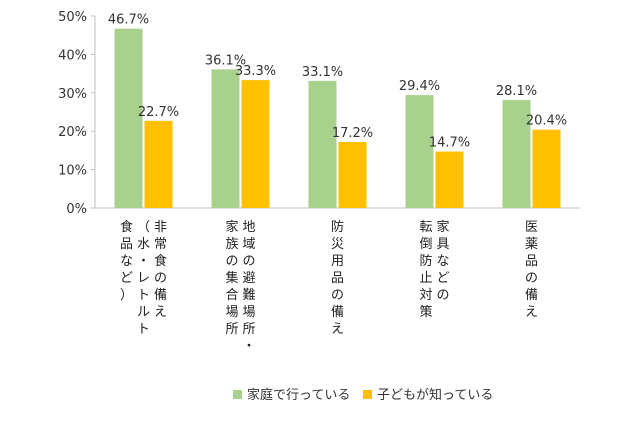  What do you see at coordinates (158, 112) in the screenshot?
I see `data-label-series-2: 22.7%` at bounding box center [158, 112].